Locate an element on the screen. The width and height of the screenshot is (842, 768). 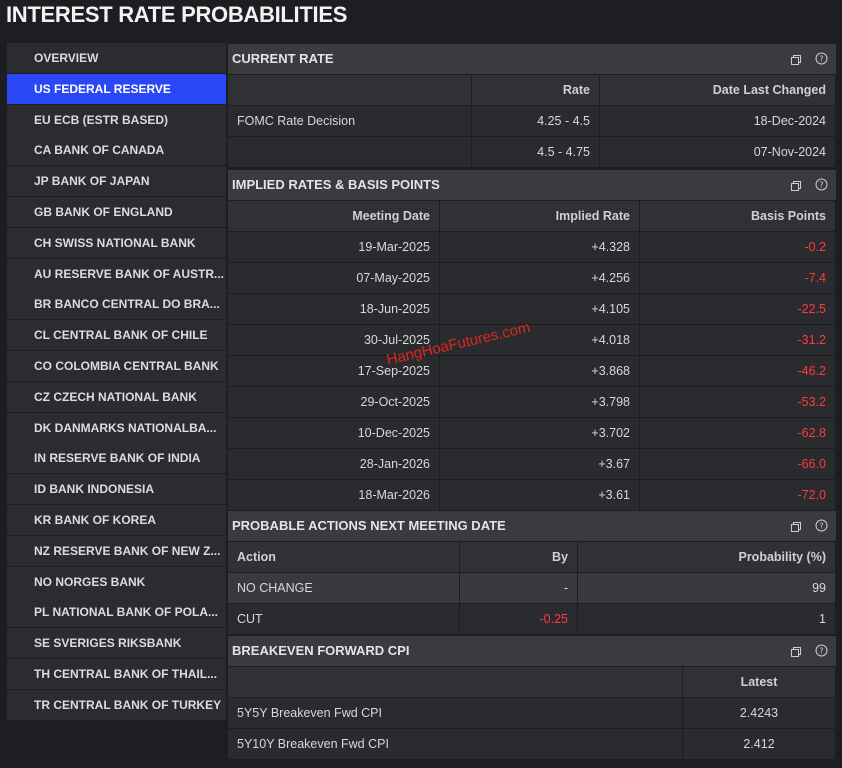
sidebar-item: TR CENTRAL BANK OF TURKEY is located at coordinates (116, 704).